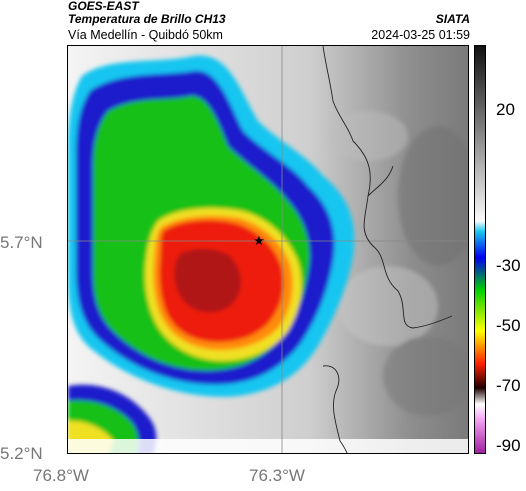  Describe the element at coordinates (420, 35) in the screenshot. I see `datetime-label: 2024-03-25 01:59` at that location.